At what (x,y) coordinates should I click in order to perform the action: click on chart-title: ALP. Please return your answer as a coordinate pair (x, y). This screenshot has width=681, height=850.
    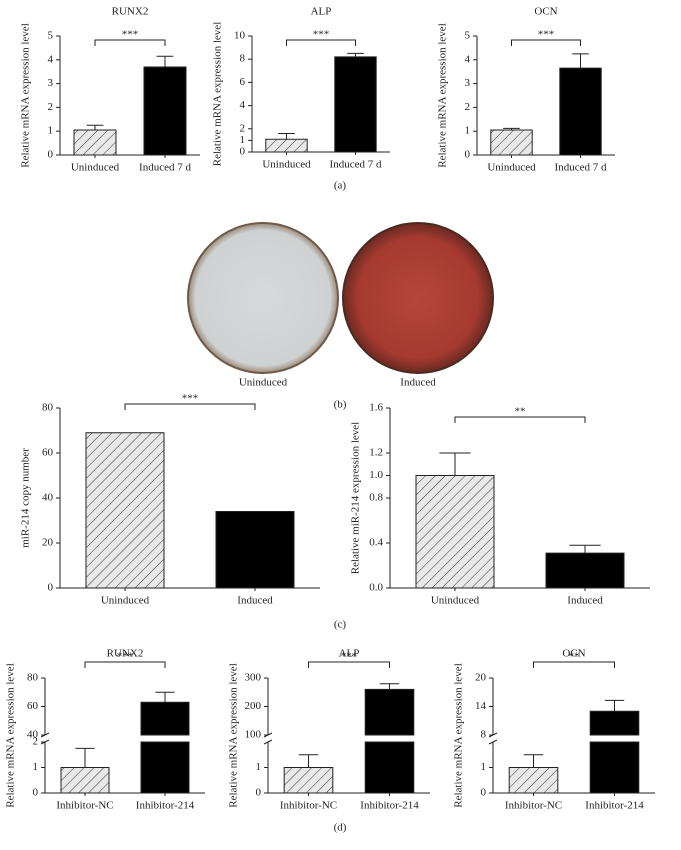
    Looking at the image, I should click on (321, 12).